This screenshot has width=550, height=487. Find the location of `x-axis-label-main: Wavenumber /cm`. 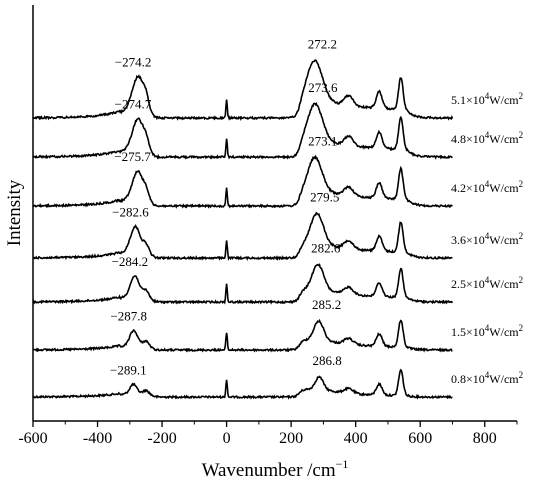

x-axis-label-main: Wavenumber /cm is located at coordinates (269, 470).